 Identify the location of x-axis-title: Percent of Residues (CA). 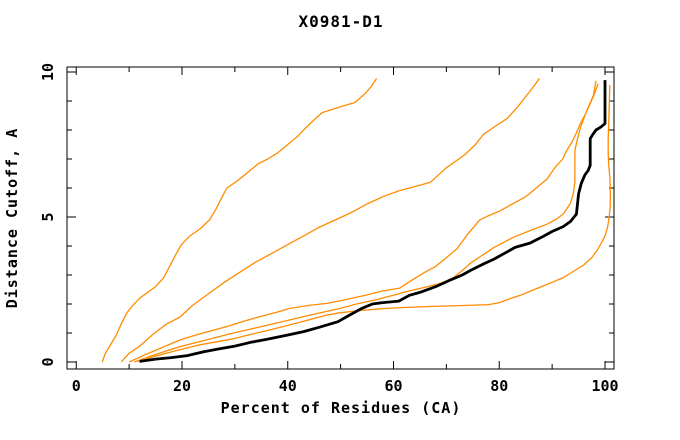
(341, 408).